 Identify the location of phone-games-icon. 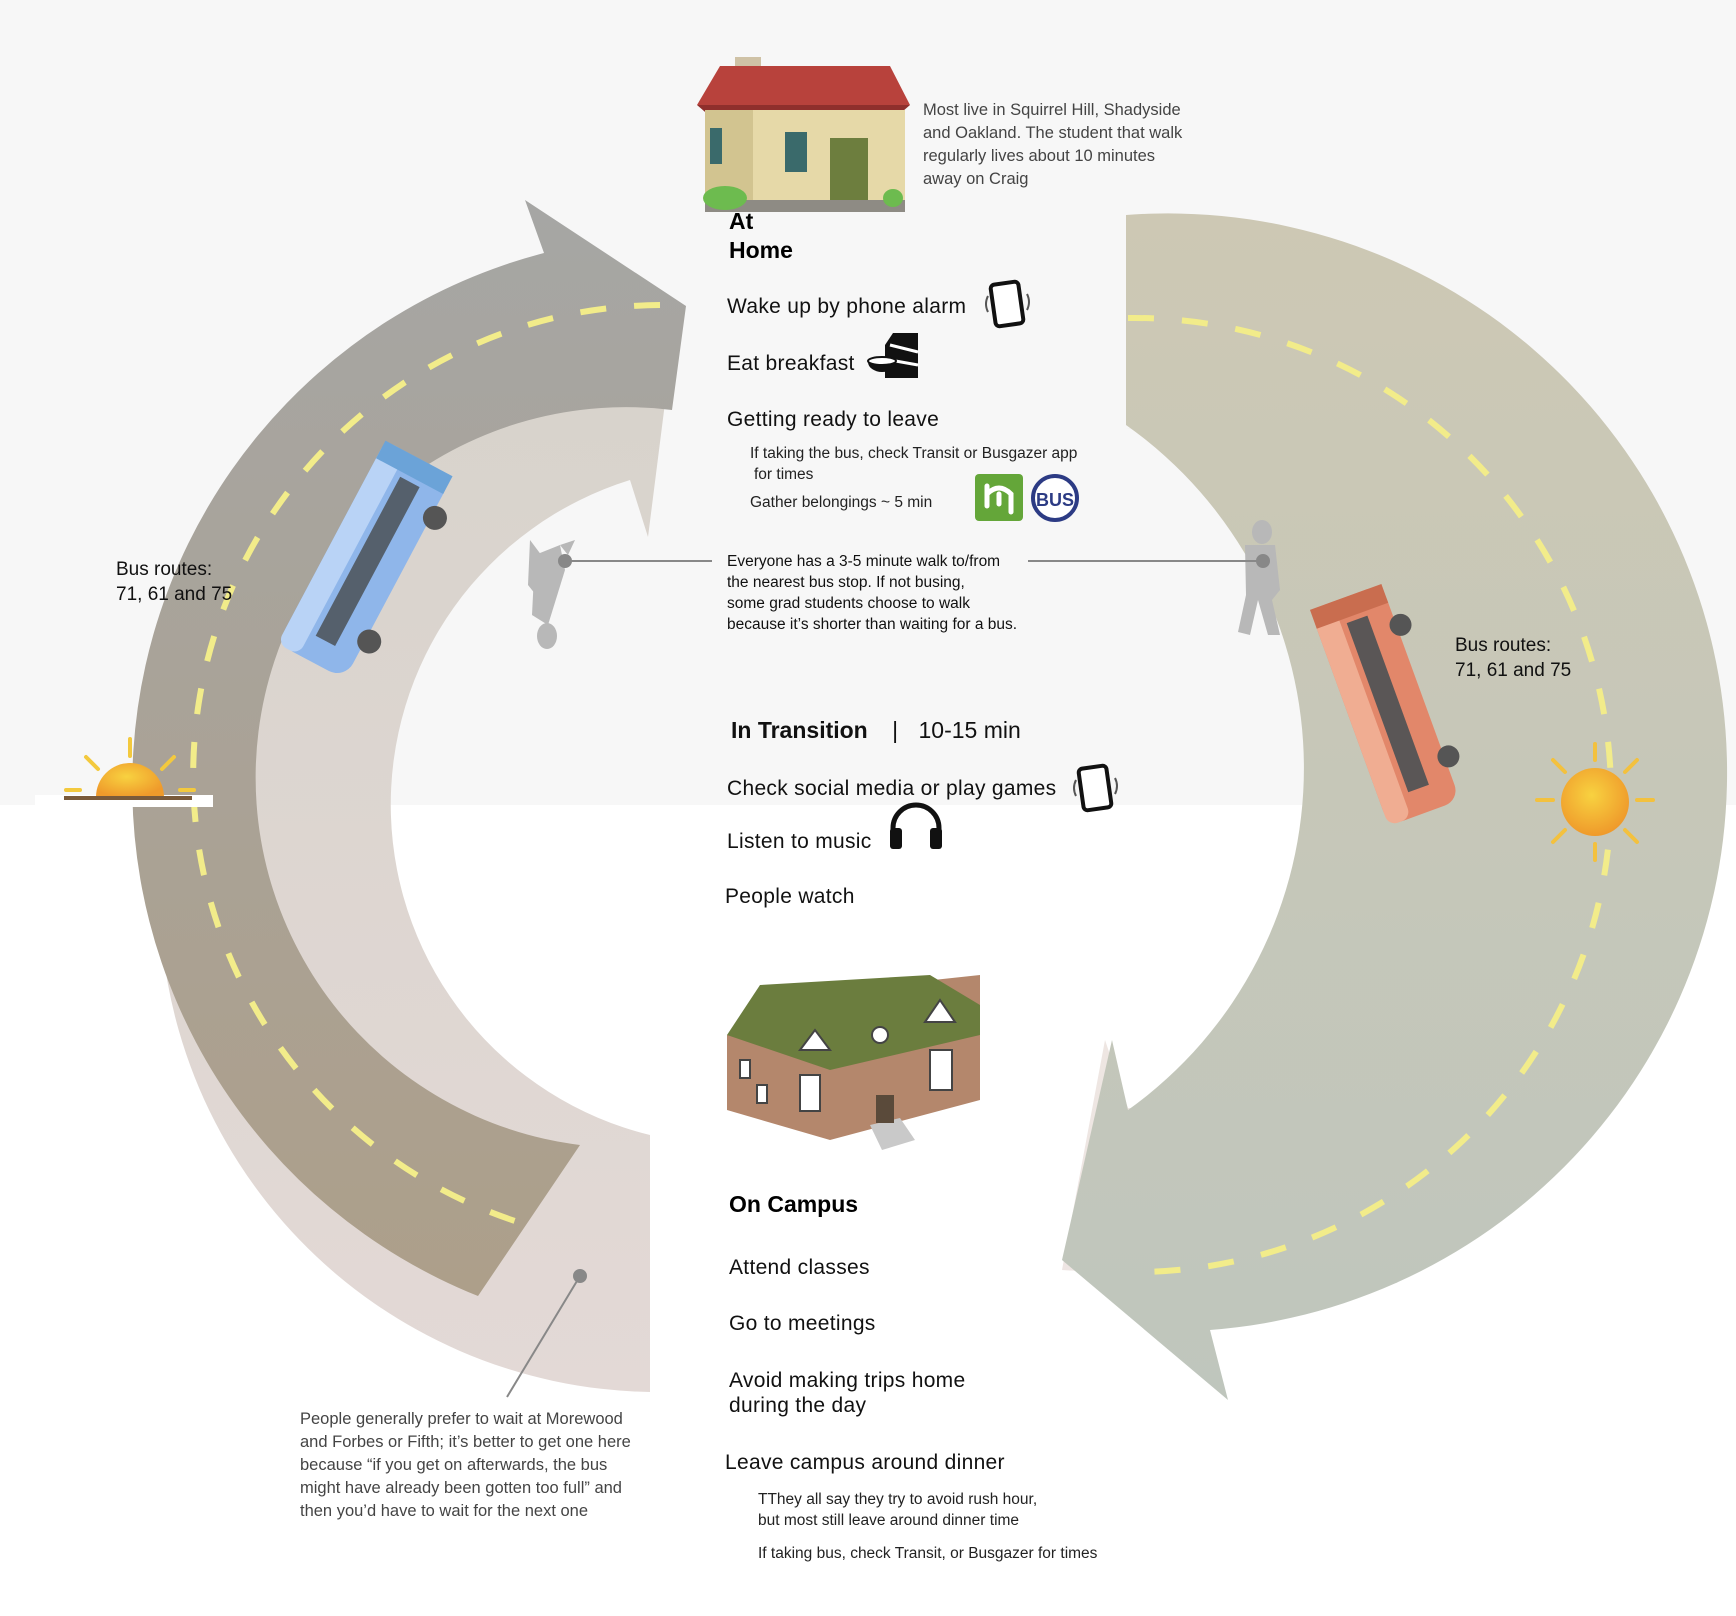
(1095, 788).